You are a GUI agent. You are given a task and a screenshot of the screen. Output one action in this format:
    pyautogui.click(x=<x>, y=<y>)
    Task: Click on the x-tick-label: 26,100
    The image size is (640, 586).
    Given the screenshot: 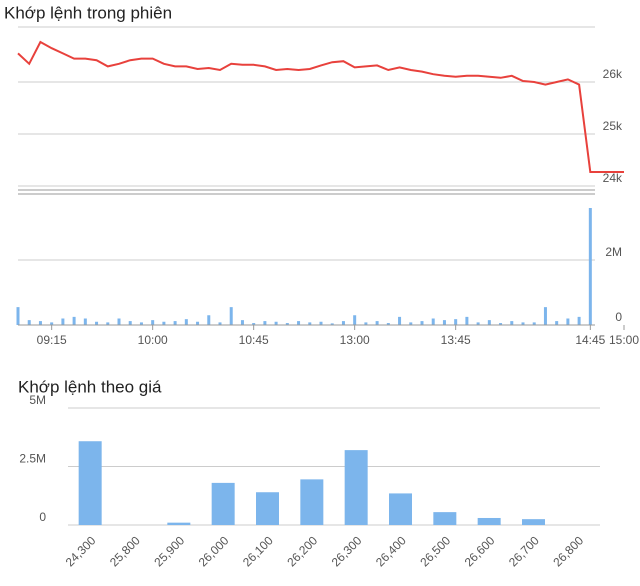 What is the action you would take?
    pyautogui.click(x=258, y=551)
    